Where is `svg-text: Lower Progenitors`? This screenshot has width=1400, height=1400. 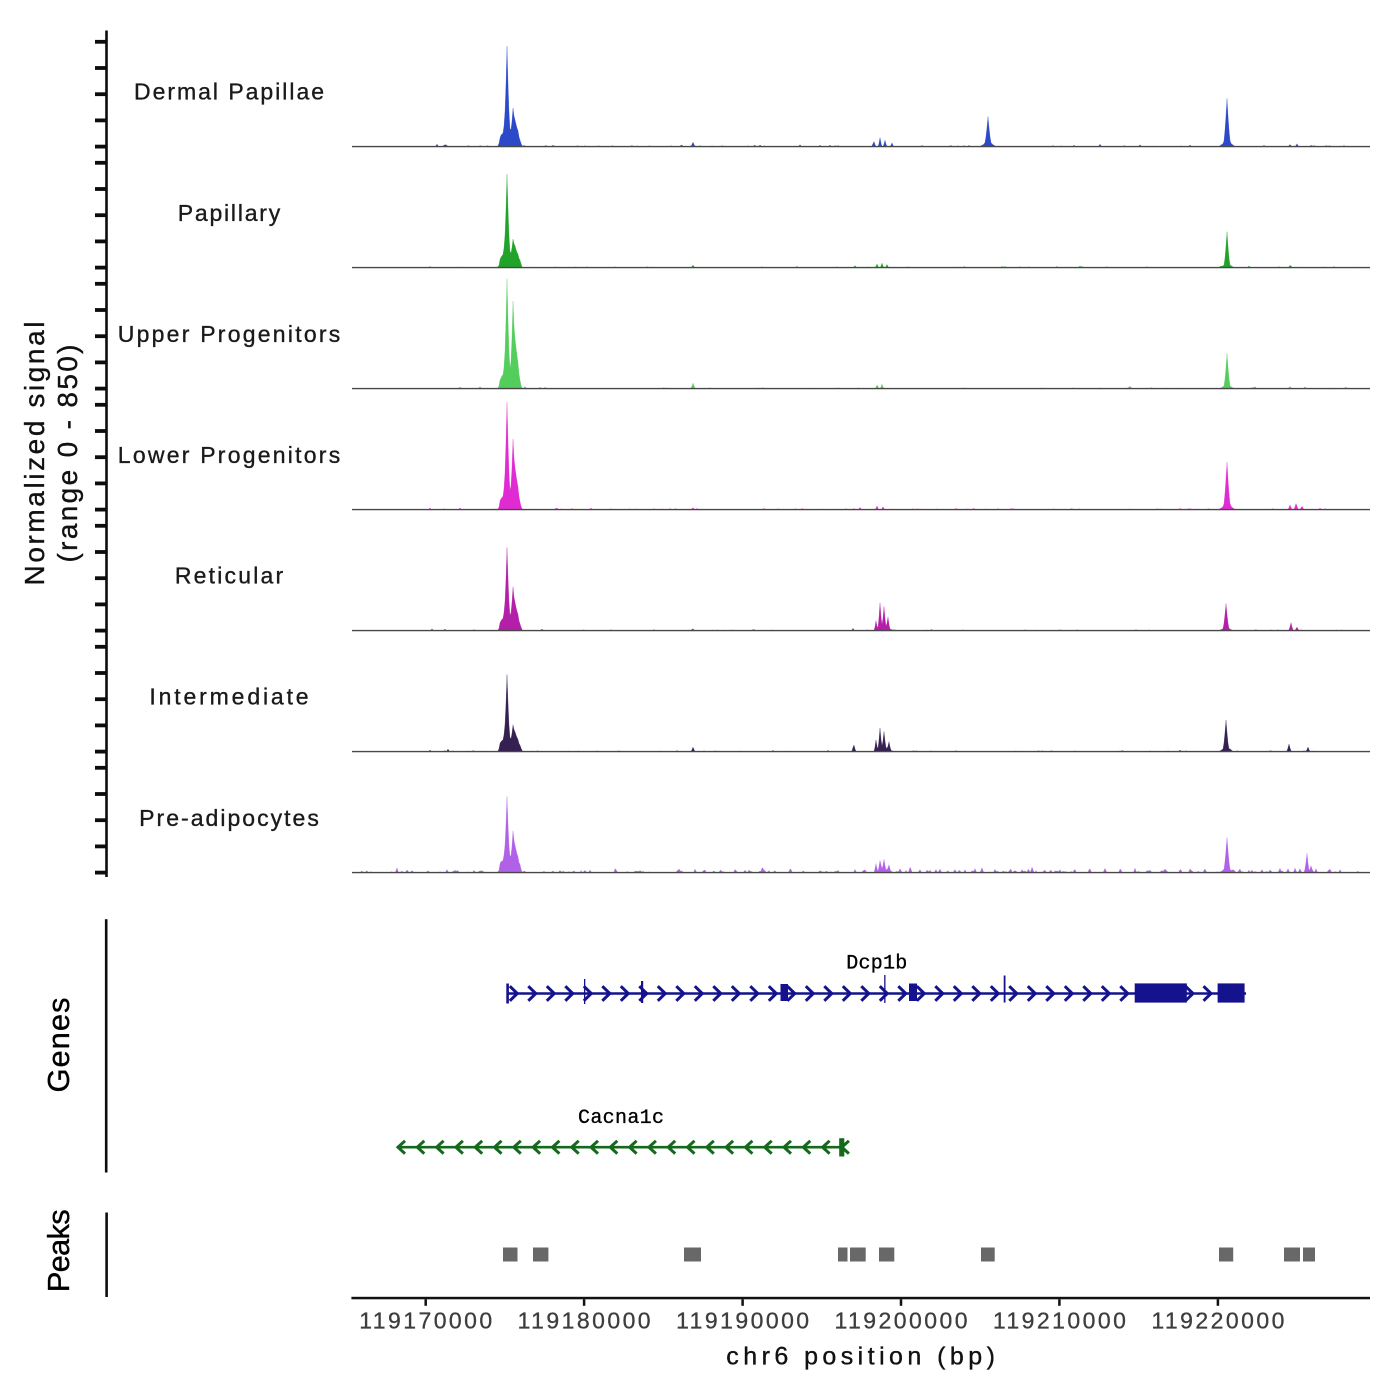 svg-text: Lower Progenitors is located at coordinates (229, 455).